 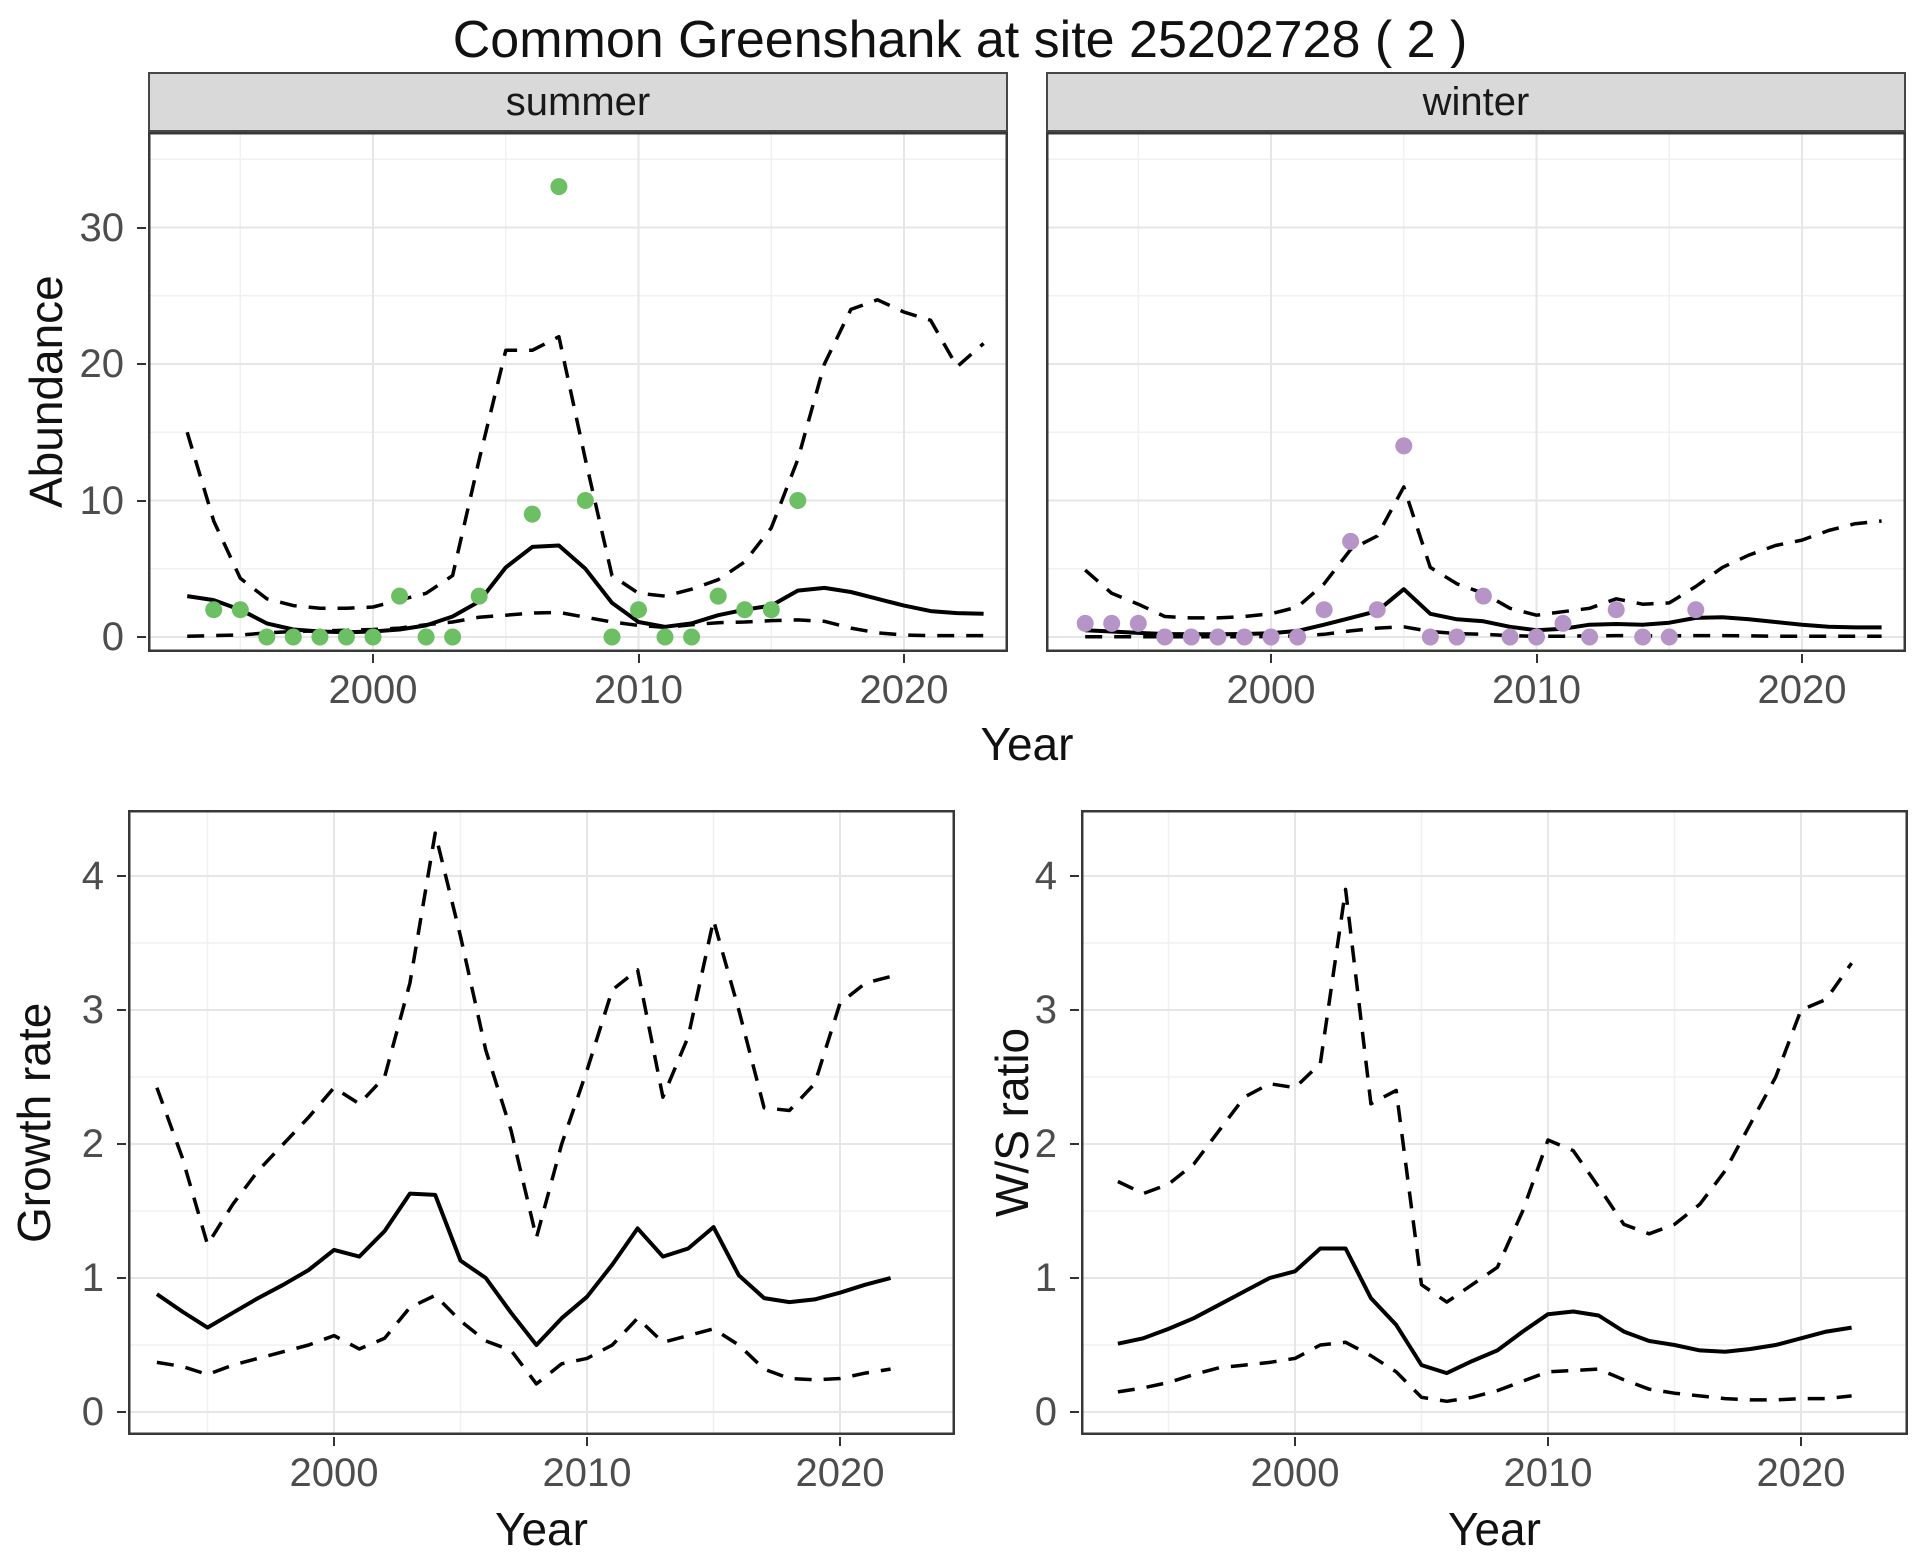 What do you see at coordinates (102, 500) in the screenshot?
I see `y-tick-label: 10` at bounding box center [102, 500].